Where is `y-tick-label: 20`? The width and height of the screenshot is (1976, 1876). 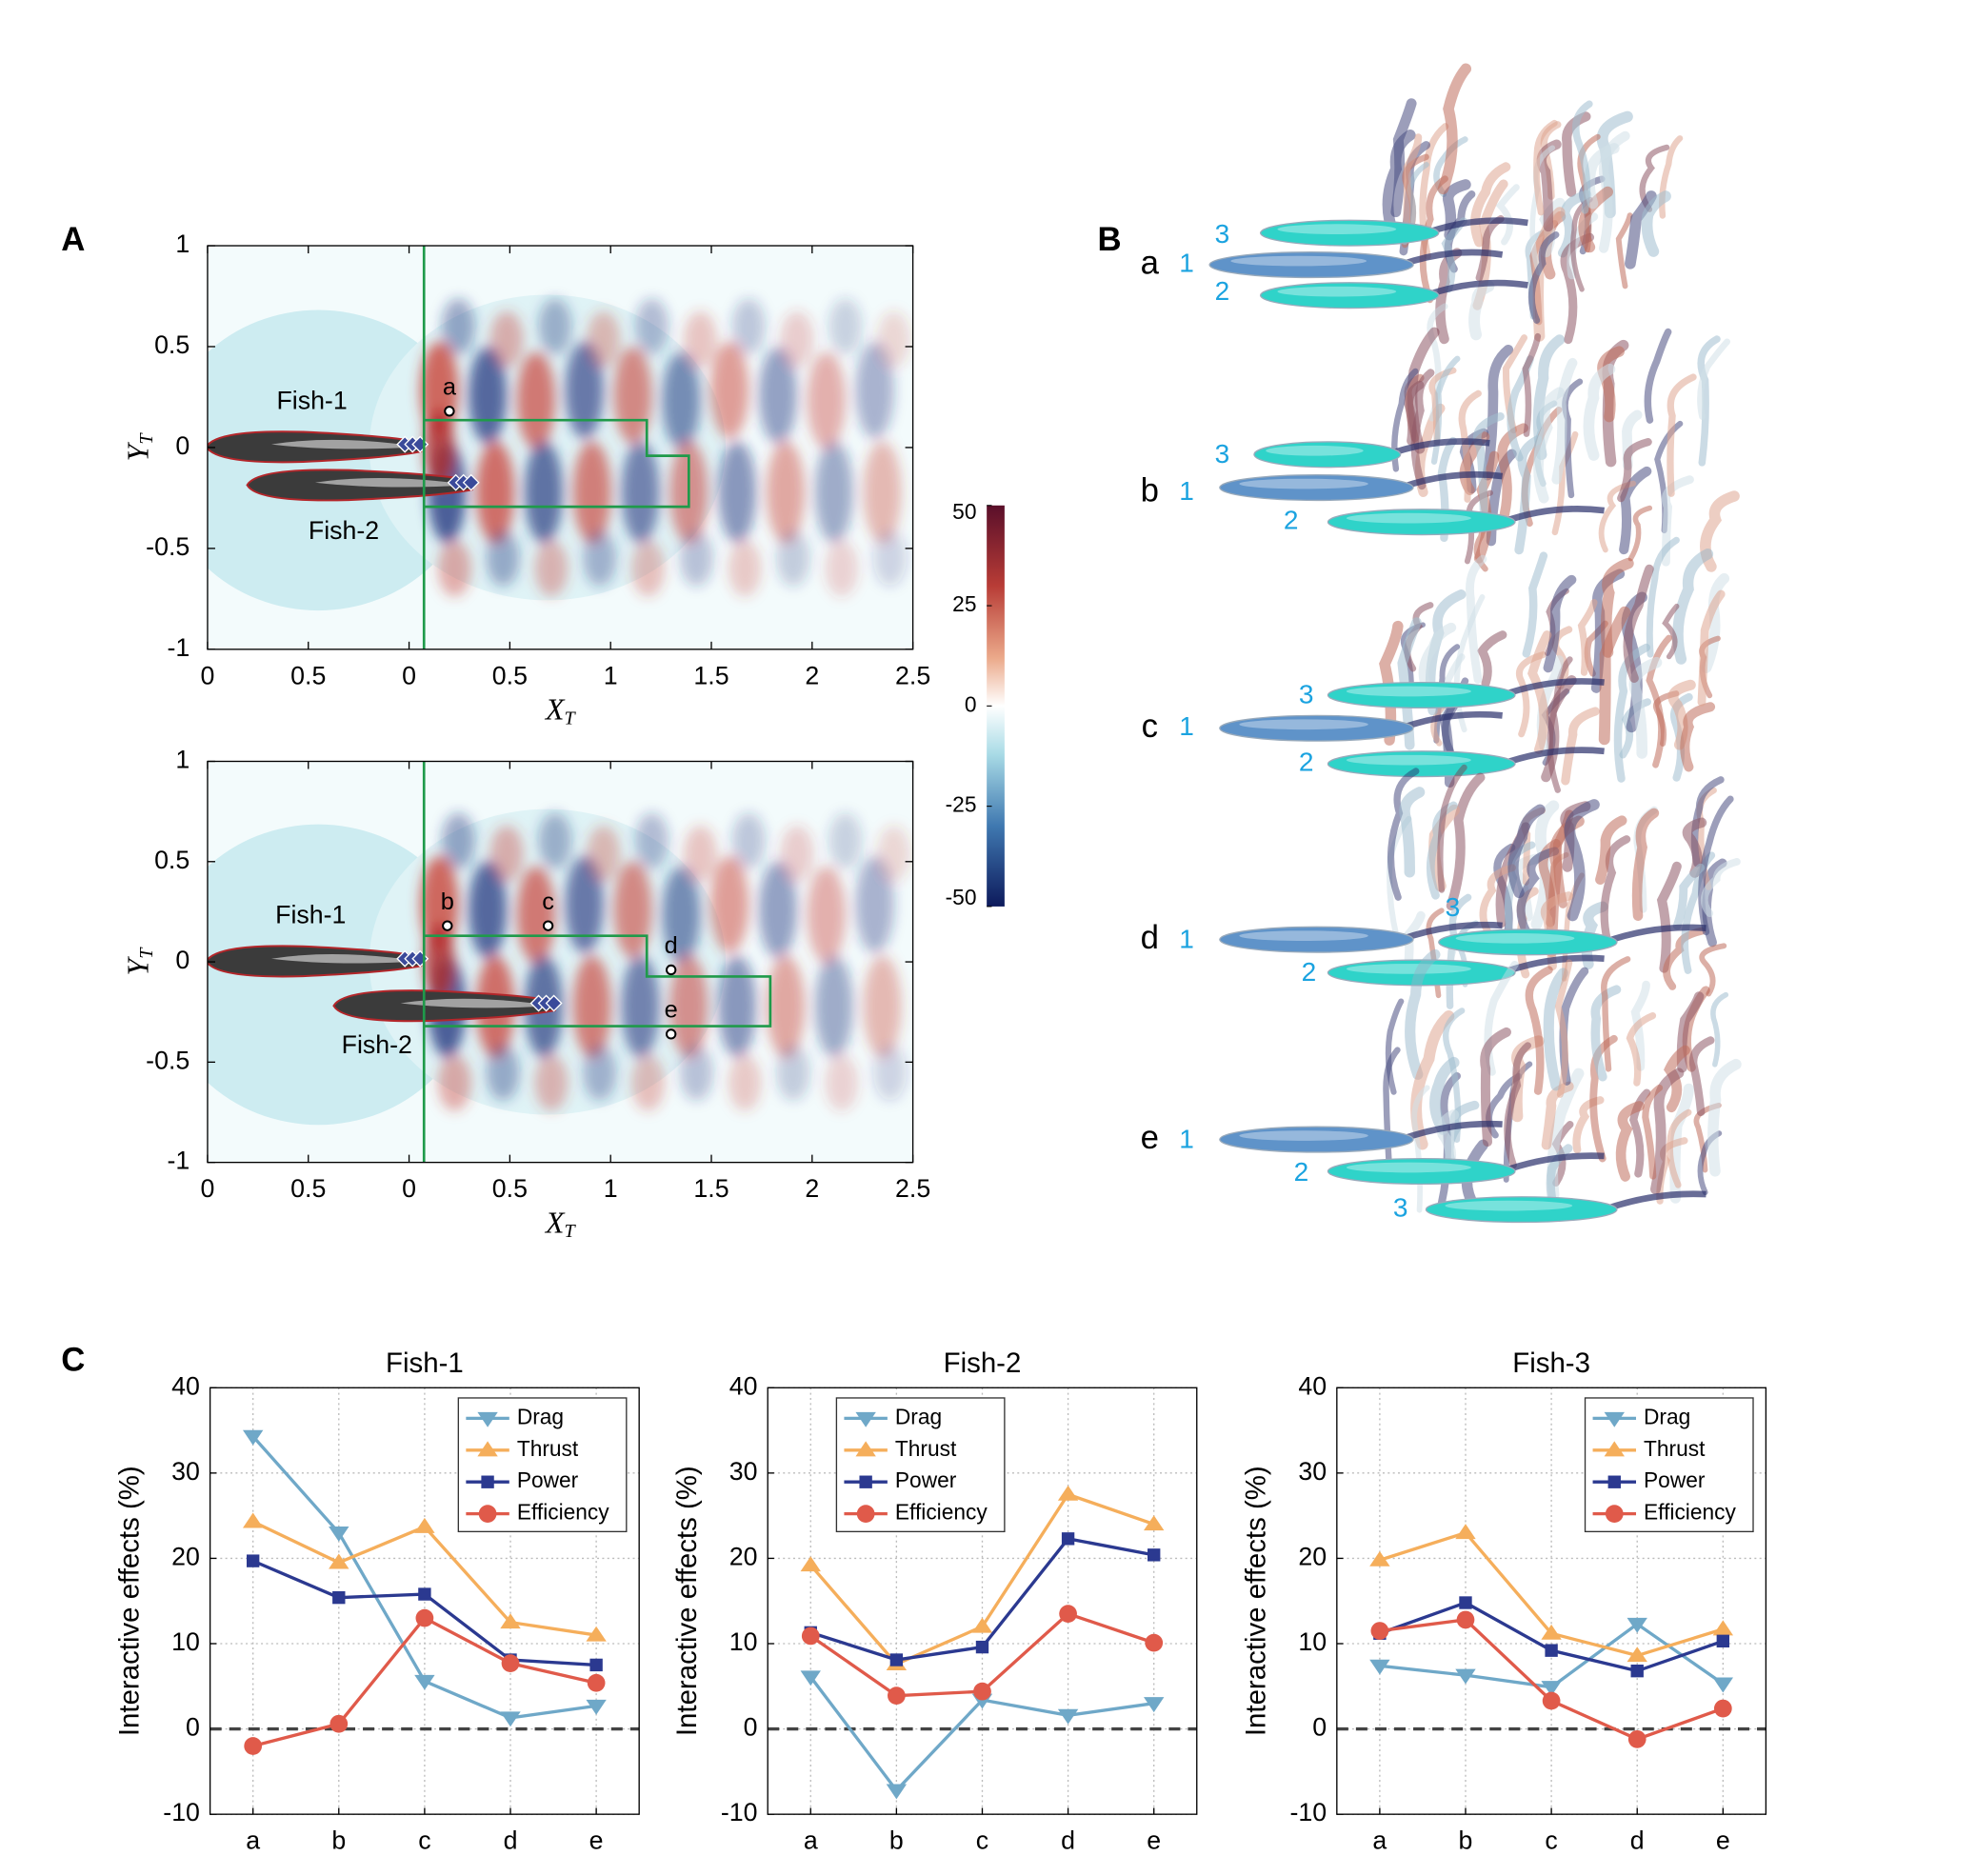 y-tick-label: 20 is located at coordinates (743, 1556).